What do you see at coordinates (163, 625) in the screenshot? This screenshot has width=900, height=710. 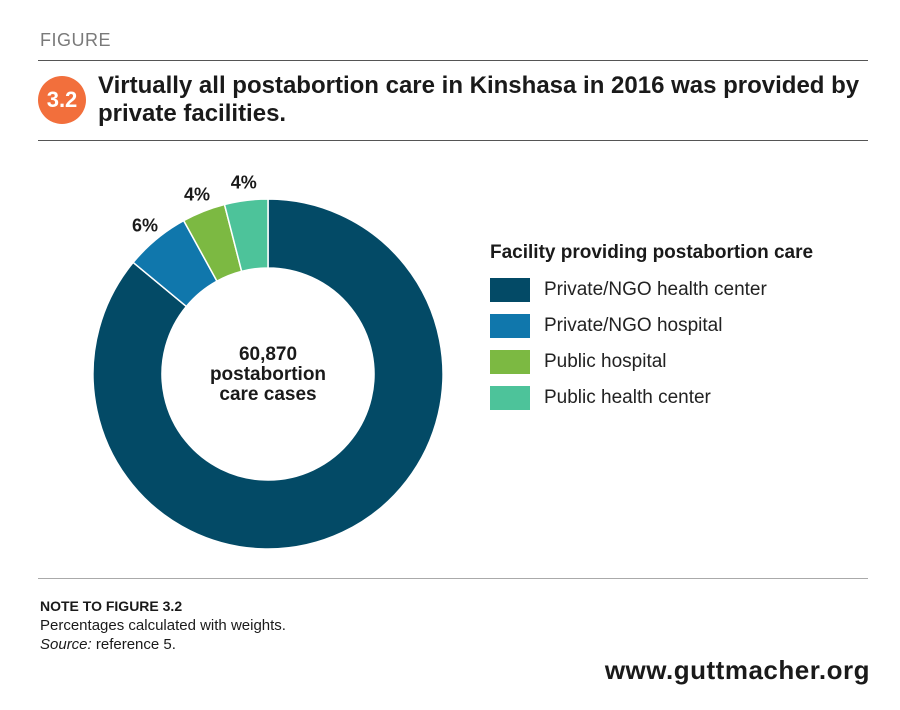 I see `note-text: Percentages calculated with weights.` at bounding box center [163, 625].